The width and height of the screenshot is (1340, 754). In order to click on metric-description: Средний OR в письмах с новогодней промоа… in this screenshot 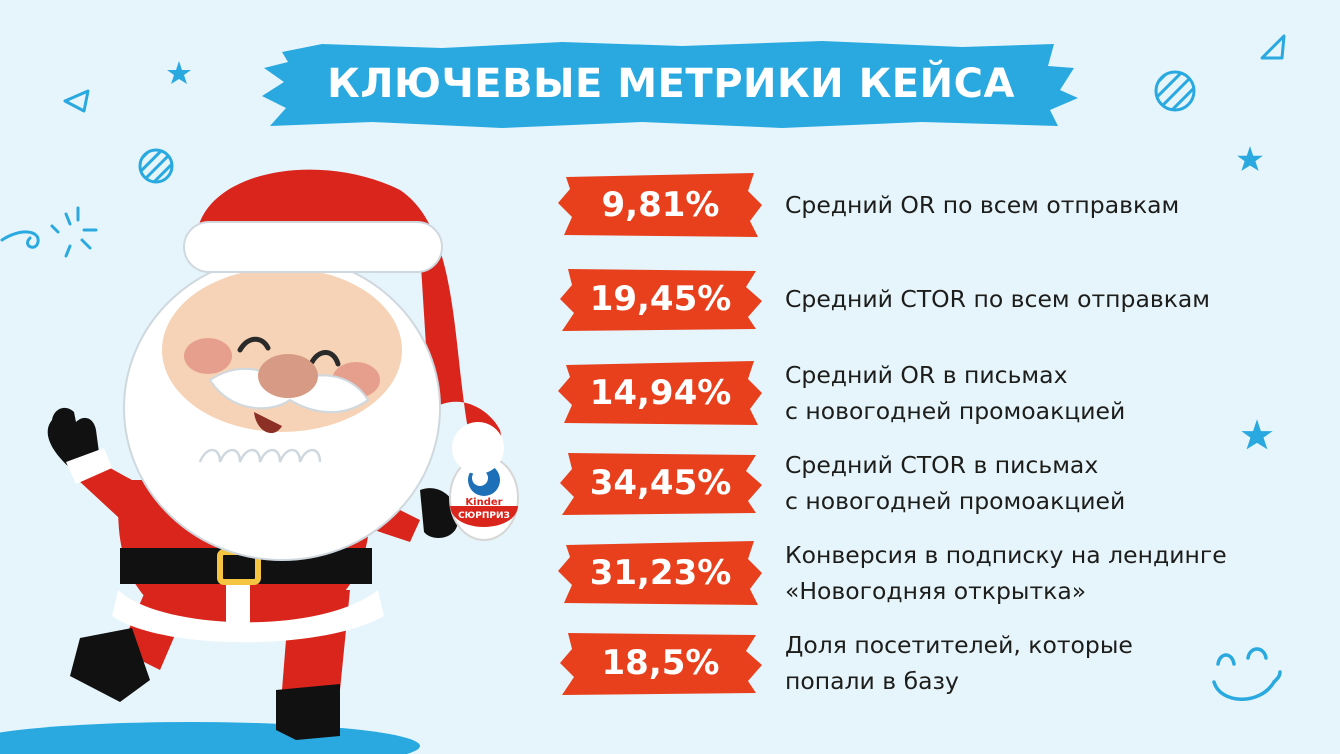, I will do `click(955, 393)`.